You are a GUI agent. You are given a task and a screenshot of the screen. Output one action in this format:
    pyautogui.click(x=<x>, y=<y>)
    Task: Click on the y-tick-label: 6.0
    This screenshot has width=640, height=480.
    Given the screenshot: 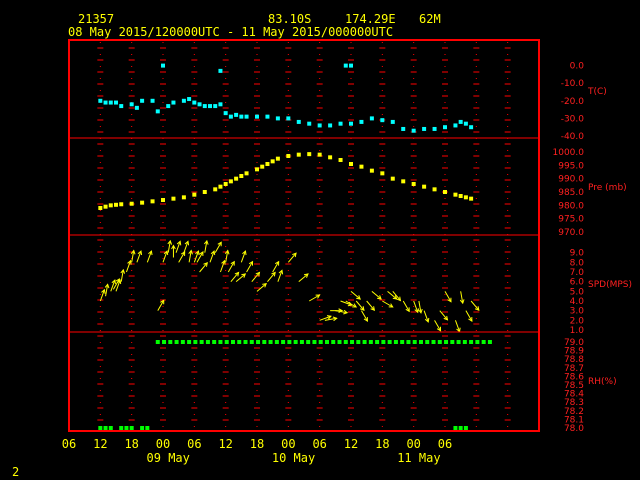 What is the action you would take?
    pyautogui.click(x=577, y=283)
    